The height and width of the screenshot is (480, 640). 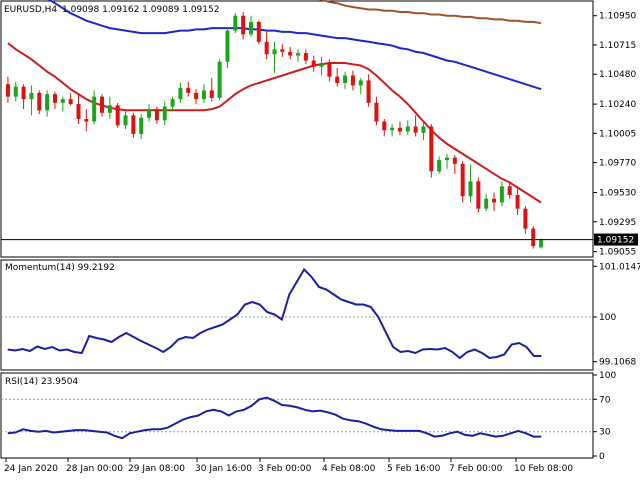 What do you see at coordinates (543, 469) in the screenshot?
I see `time-tick-label: 10 Feb 08:00` at bounding box center [543, 469].